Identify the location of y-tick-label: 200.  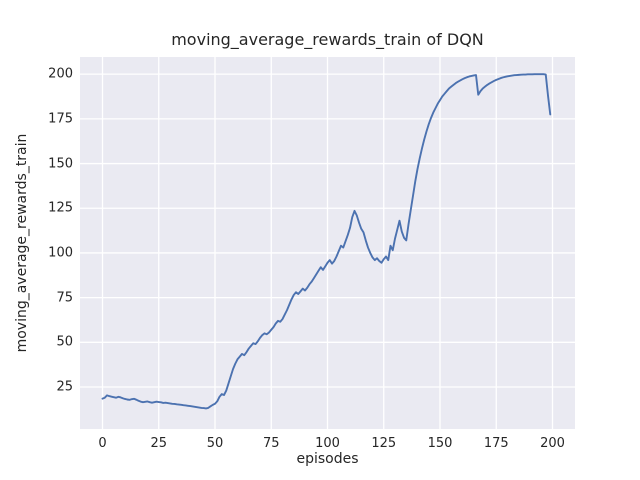
(60, 74).